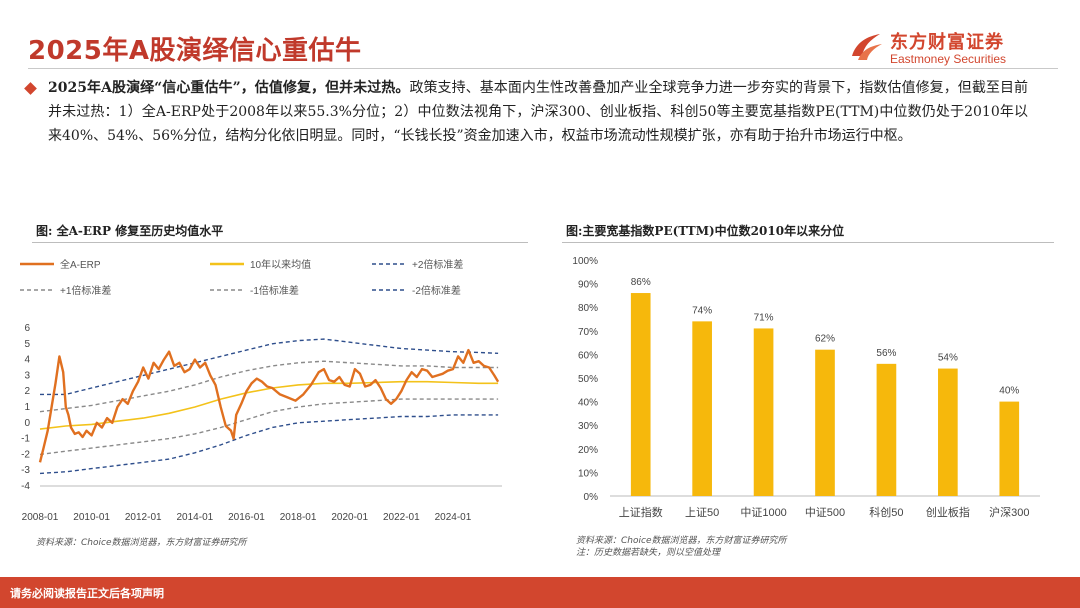  Describe the element at coordinates (195, 517) in the screenshot. I see `x-tick-label: 2014-01` at that location.